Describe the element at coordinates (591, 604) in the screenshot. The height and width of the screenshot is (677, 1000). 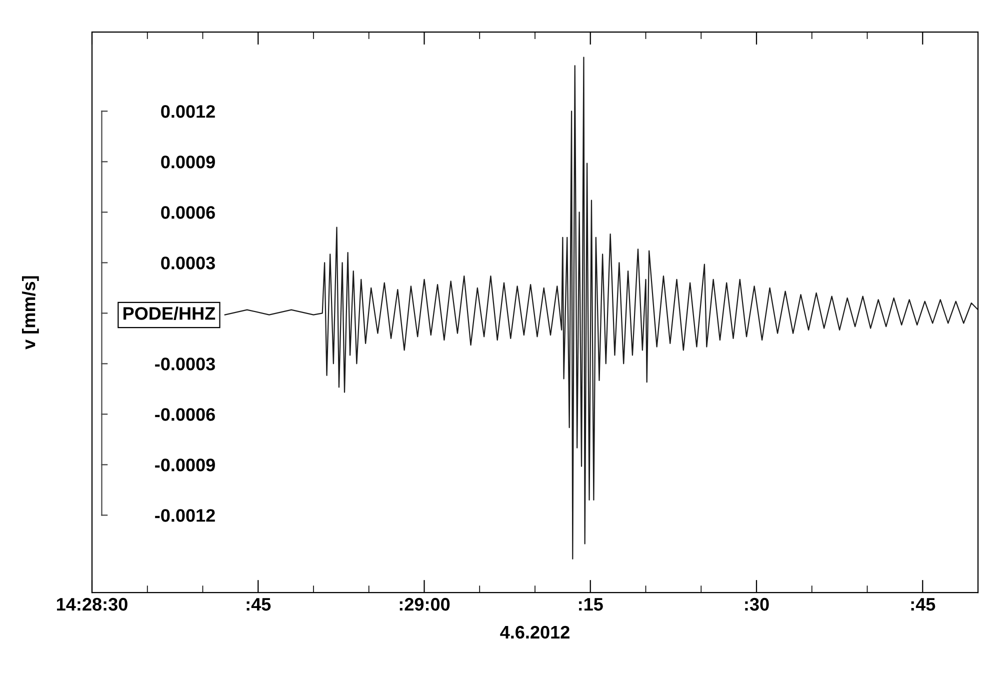
I see `x-tick-label: :15` at that location.